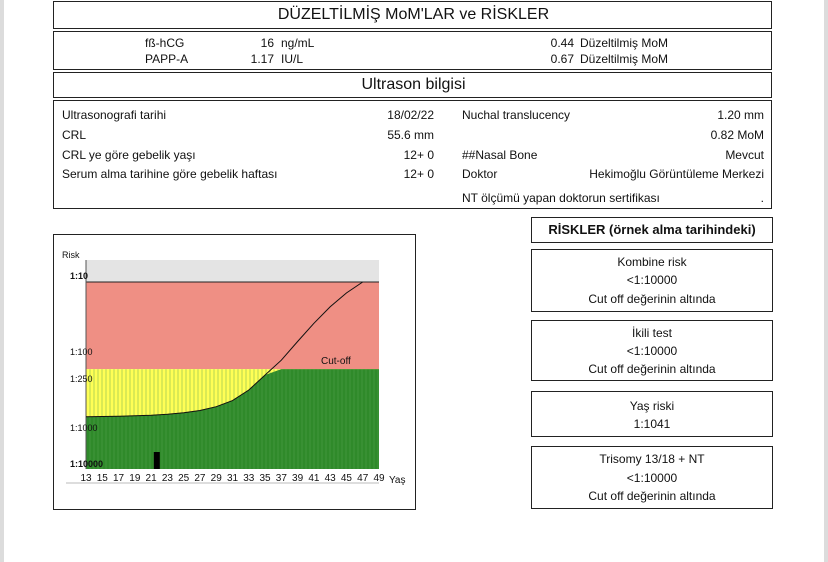 The width and height of the screenshot is (828, 562). I want to click on info-label: CRL ye göre gebelik yaşı, so click(129, 155).